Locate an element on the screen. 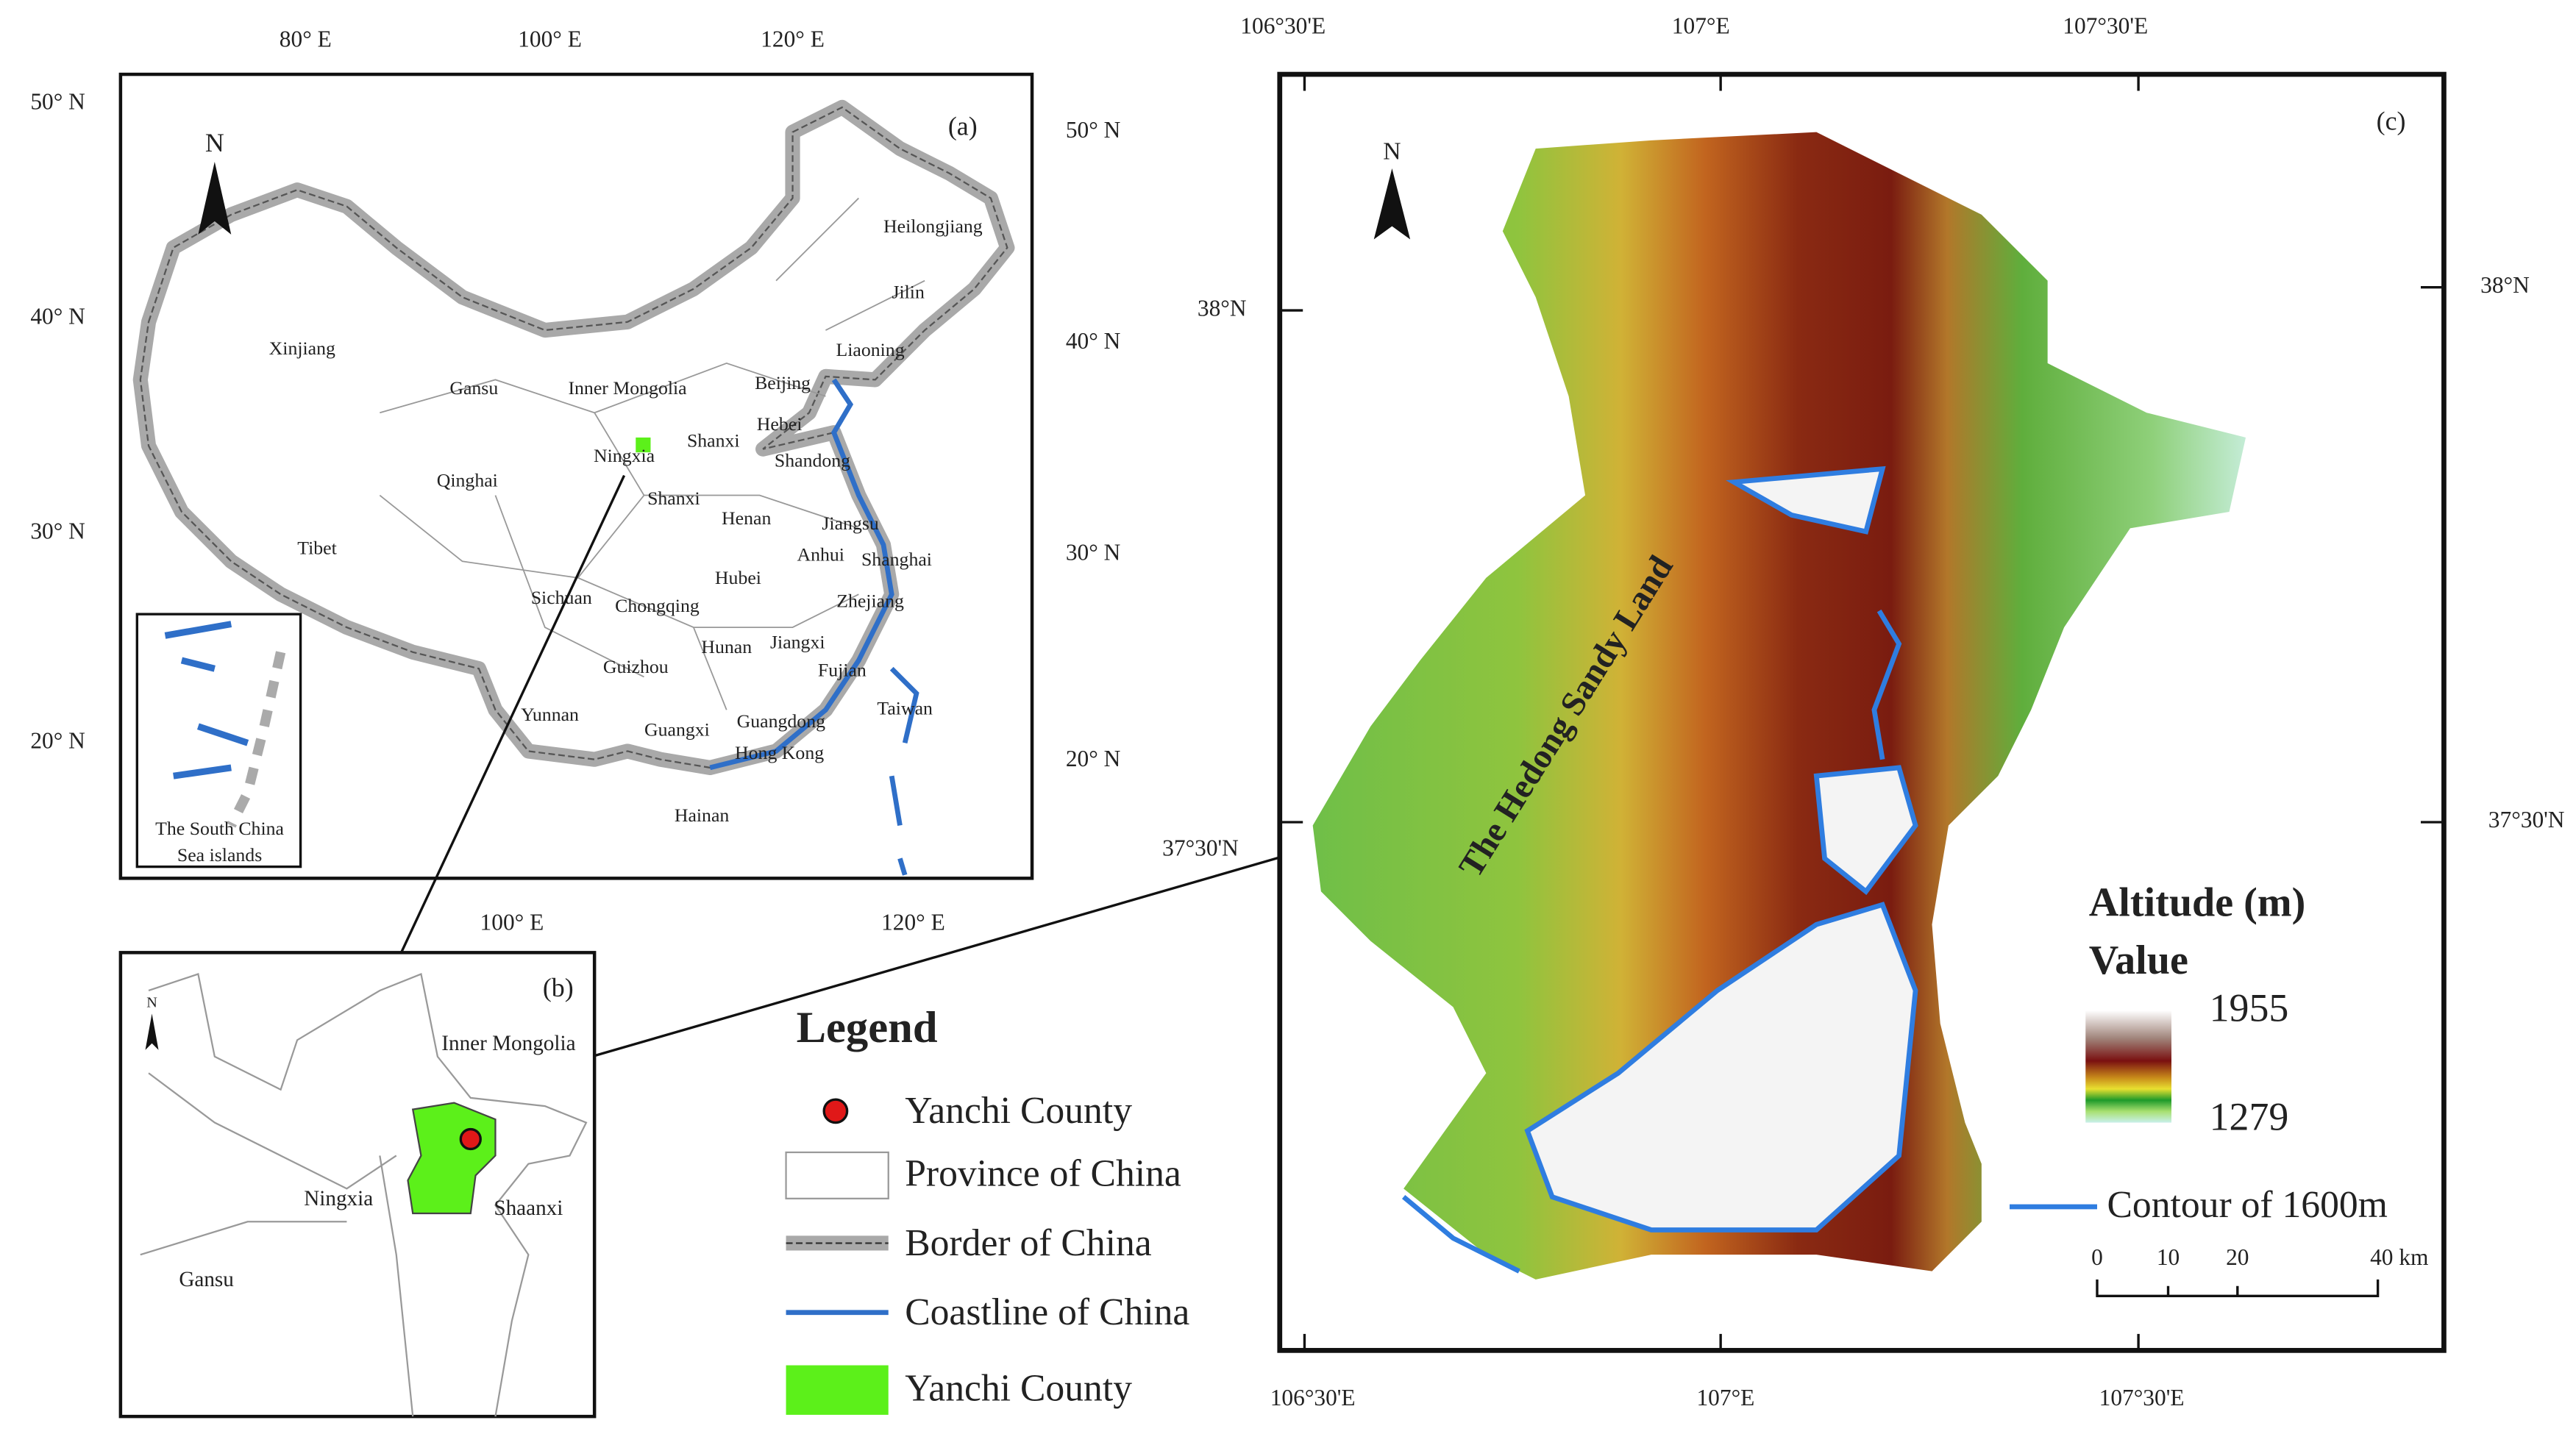 This screenshot has height=1434, width=2576. region-label: Inner Mongolia is located at coordinates (508, 1043).